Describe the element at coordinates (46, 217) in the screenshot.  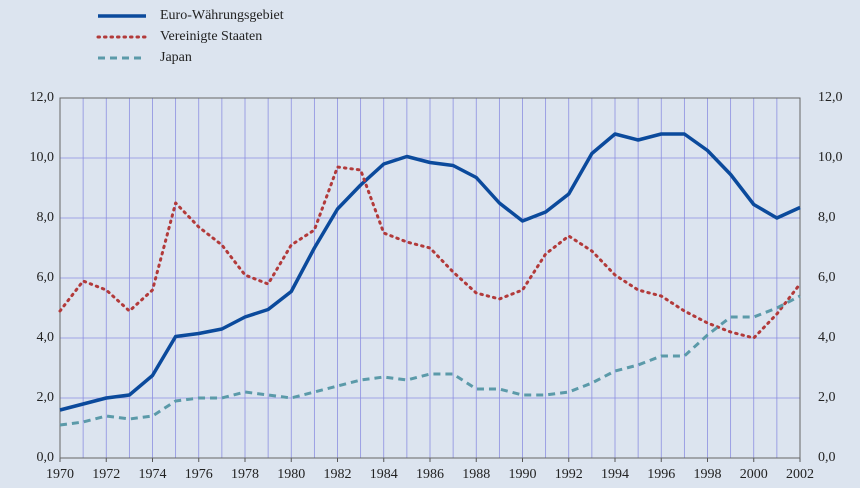
I see `y-tick-label: 8,0` at that location.